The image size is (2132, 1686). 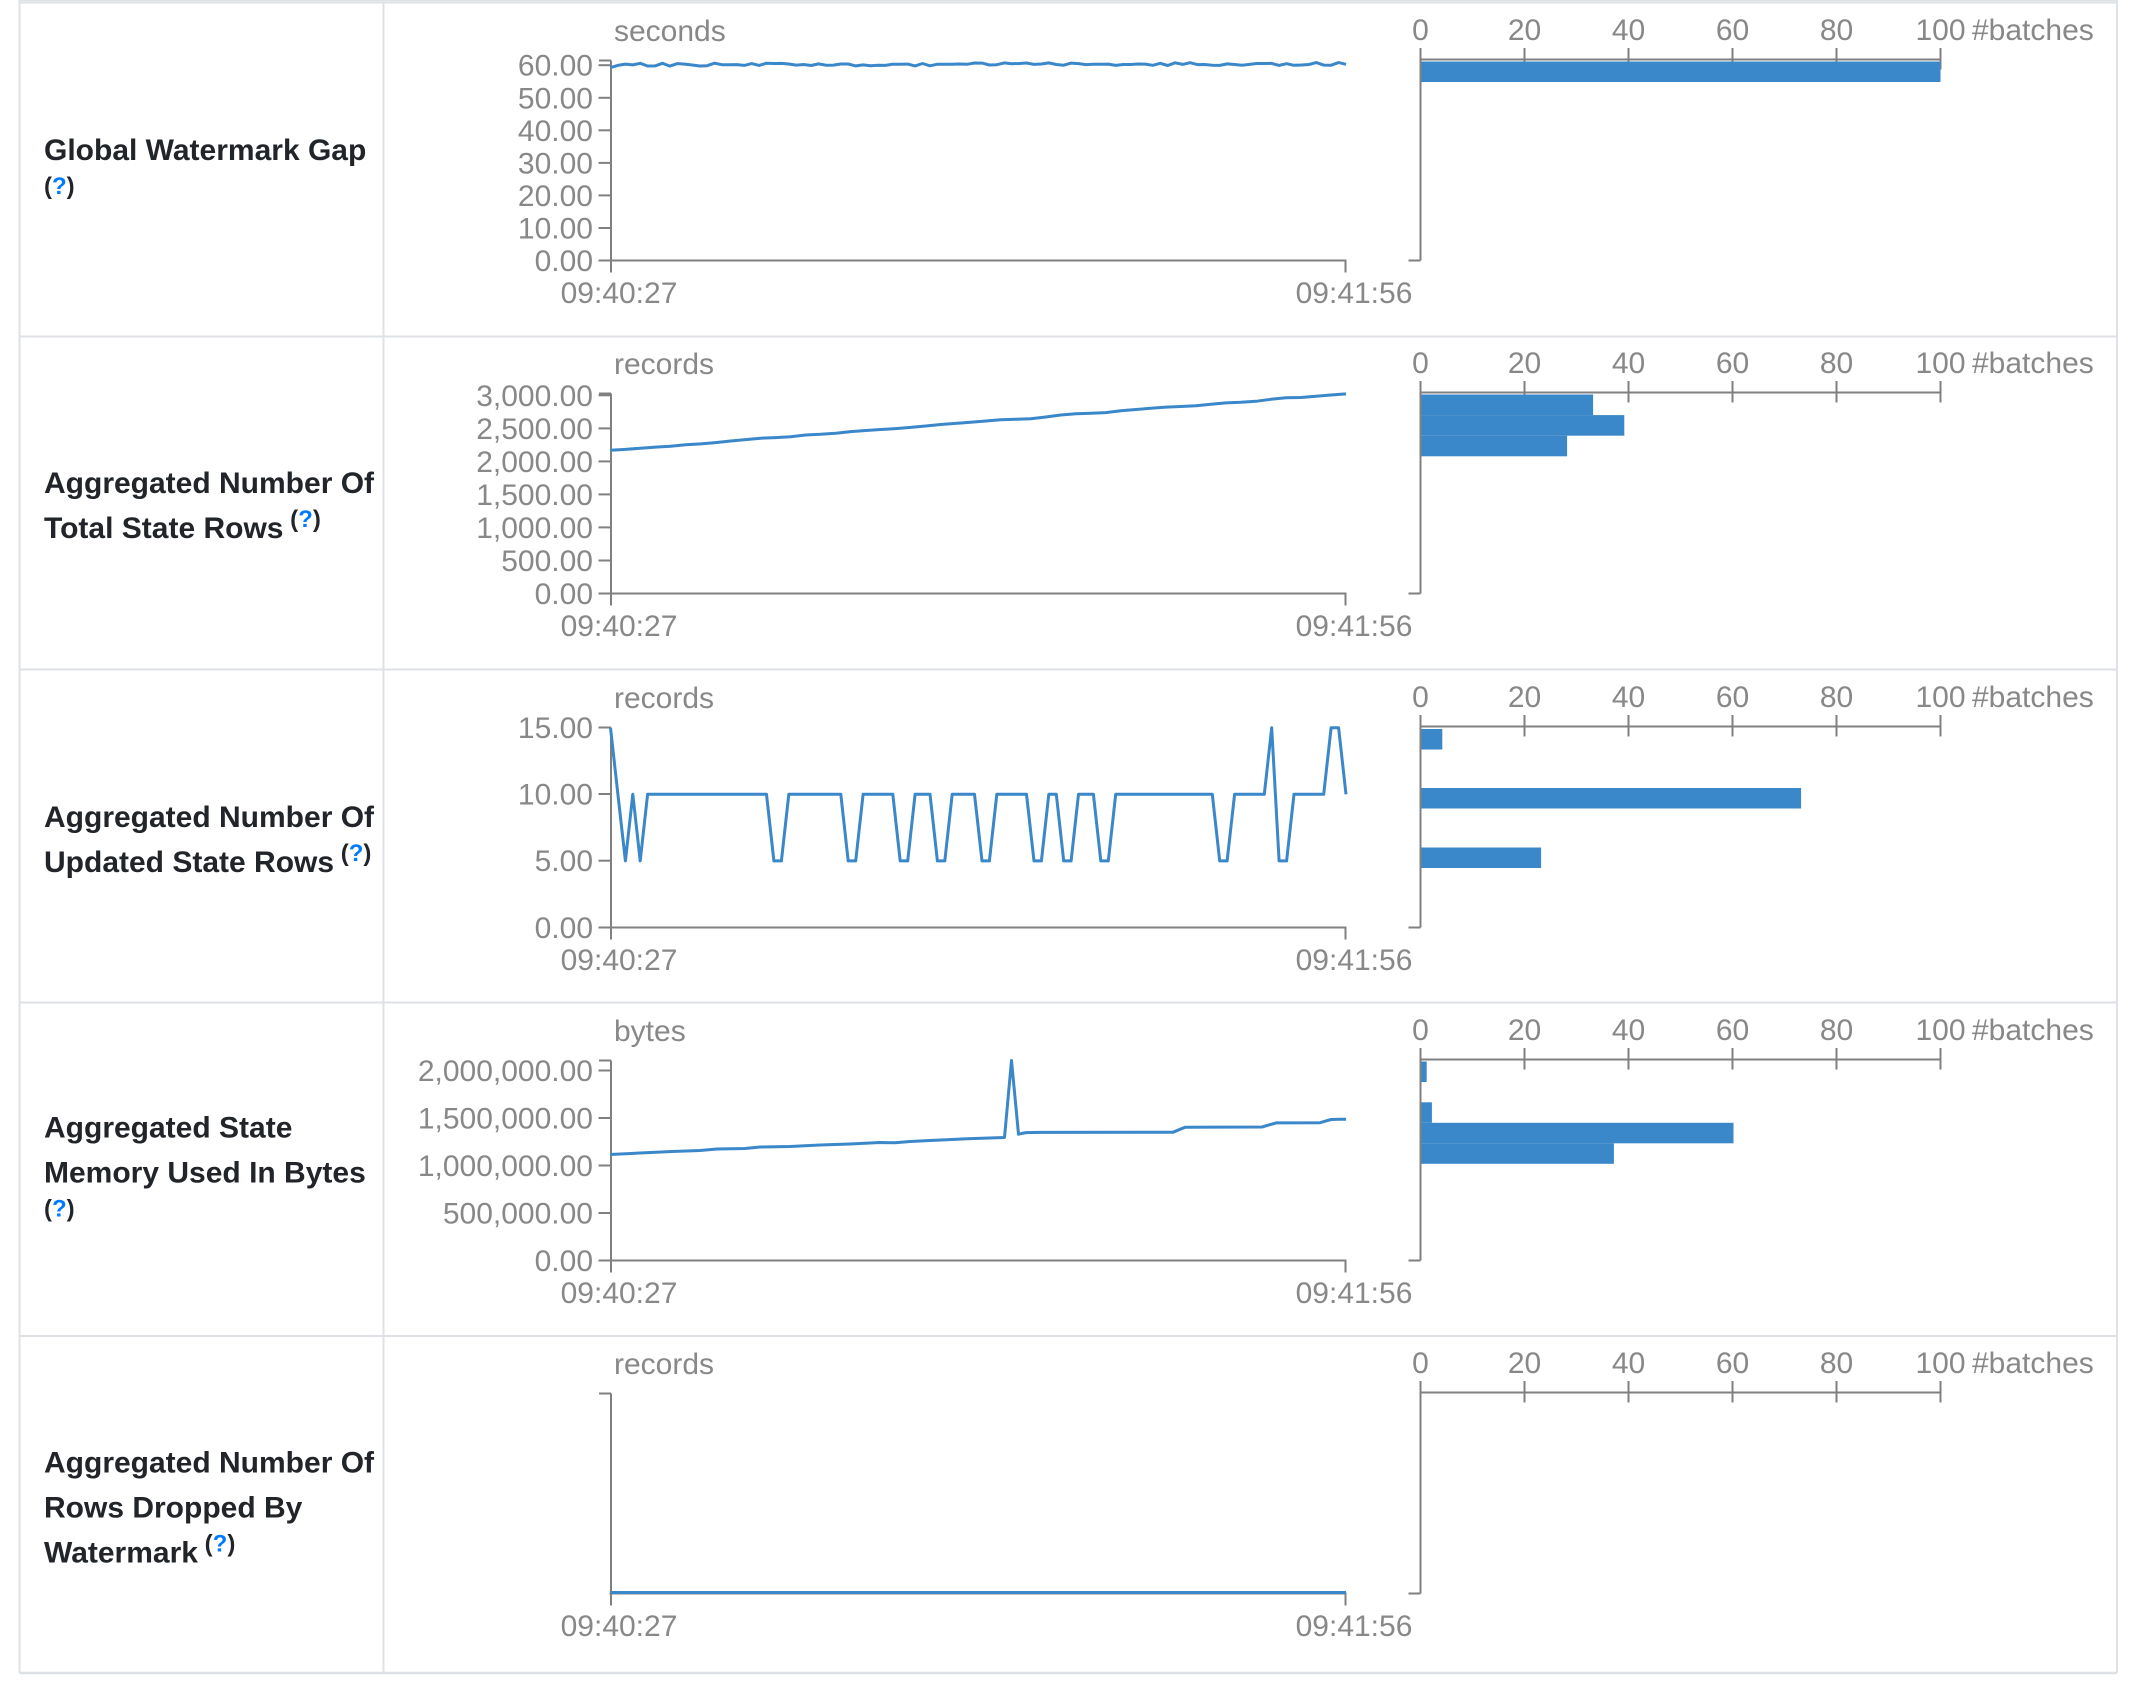 I want to click on svg-text: 30.00, so click(x=555, y=163).